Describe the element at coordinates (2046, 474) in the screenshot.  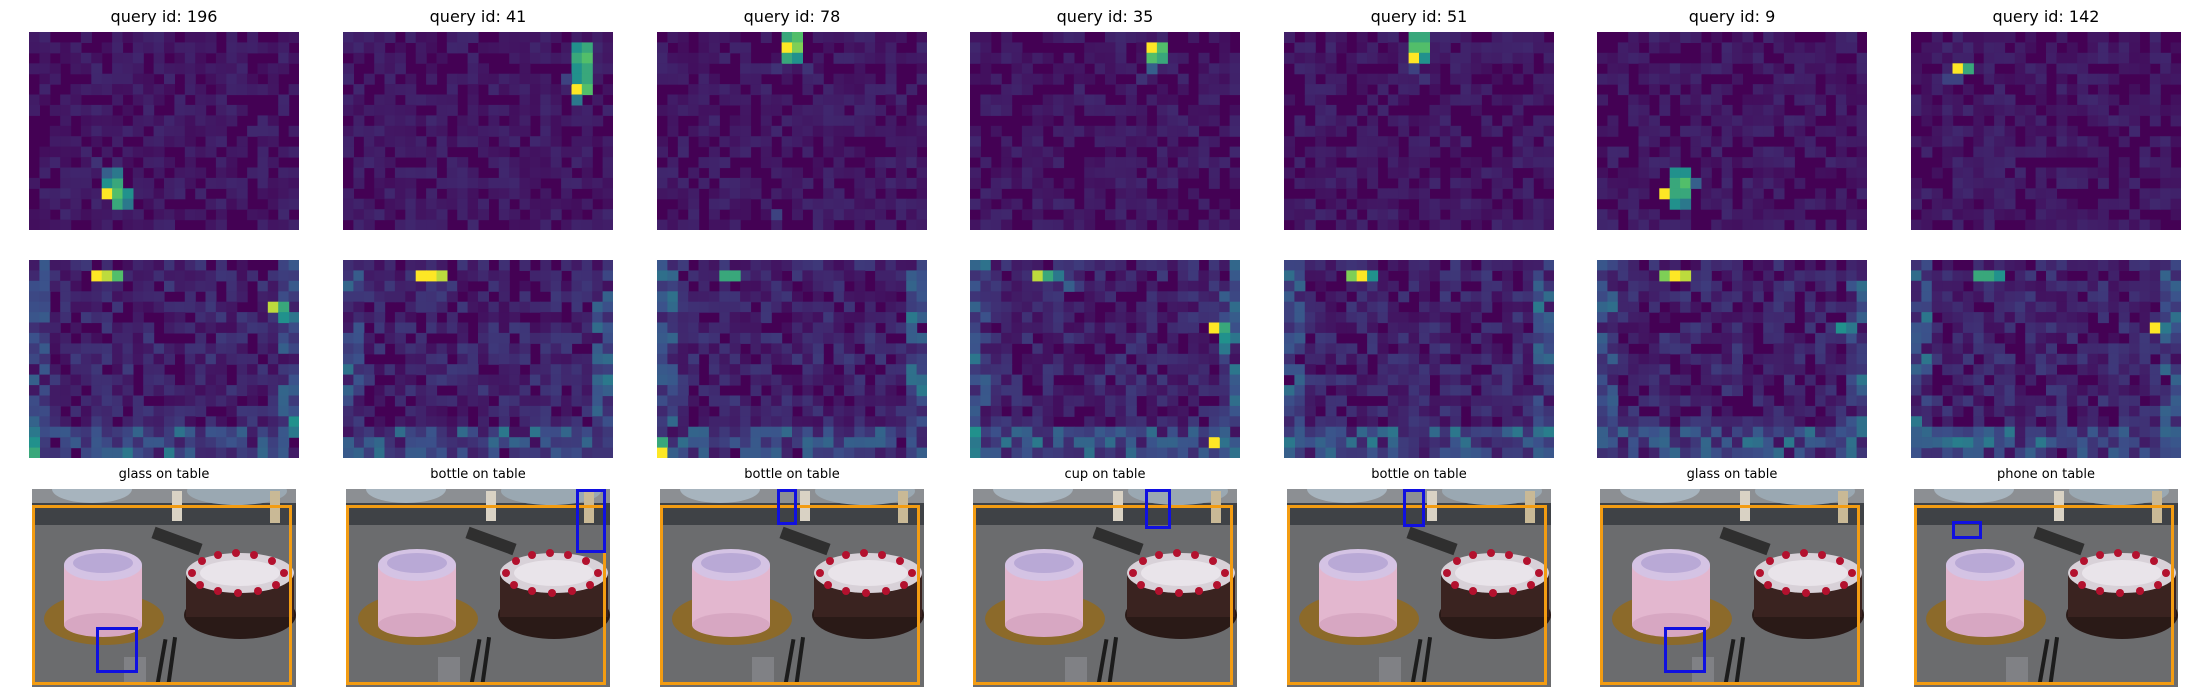
I see `relation-caption: phone on table` at that location.